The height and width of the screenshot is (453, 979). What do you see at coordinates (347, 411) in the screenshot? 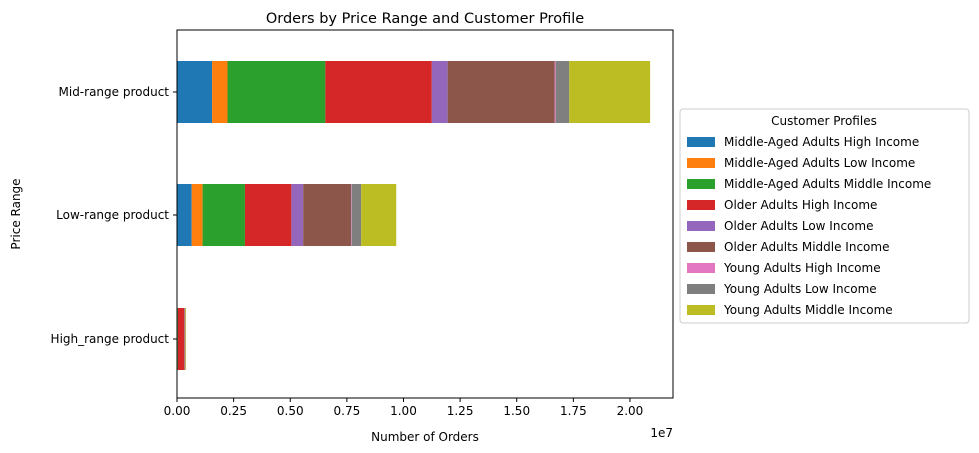
I see `x-tick-label: 0.75` at bounding box center [347, 411].